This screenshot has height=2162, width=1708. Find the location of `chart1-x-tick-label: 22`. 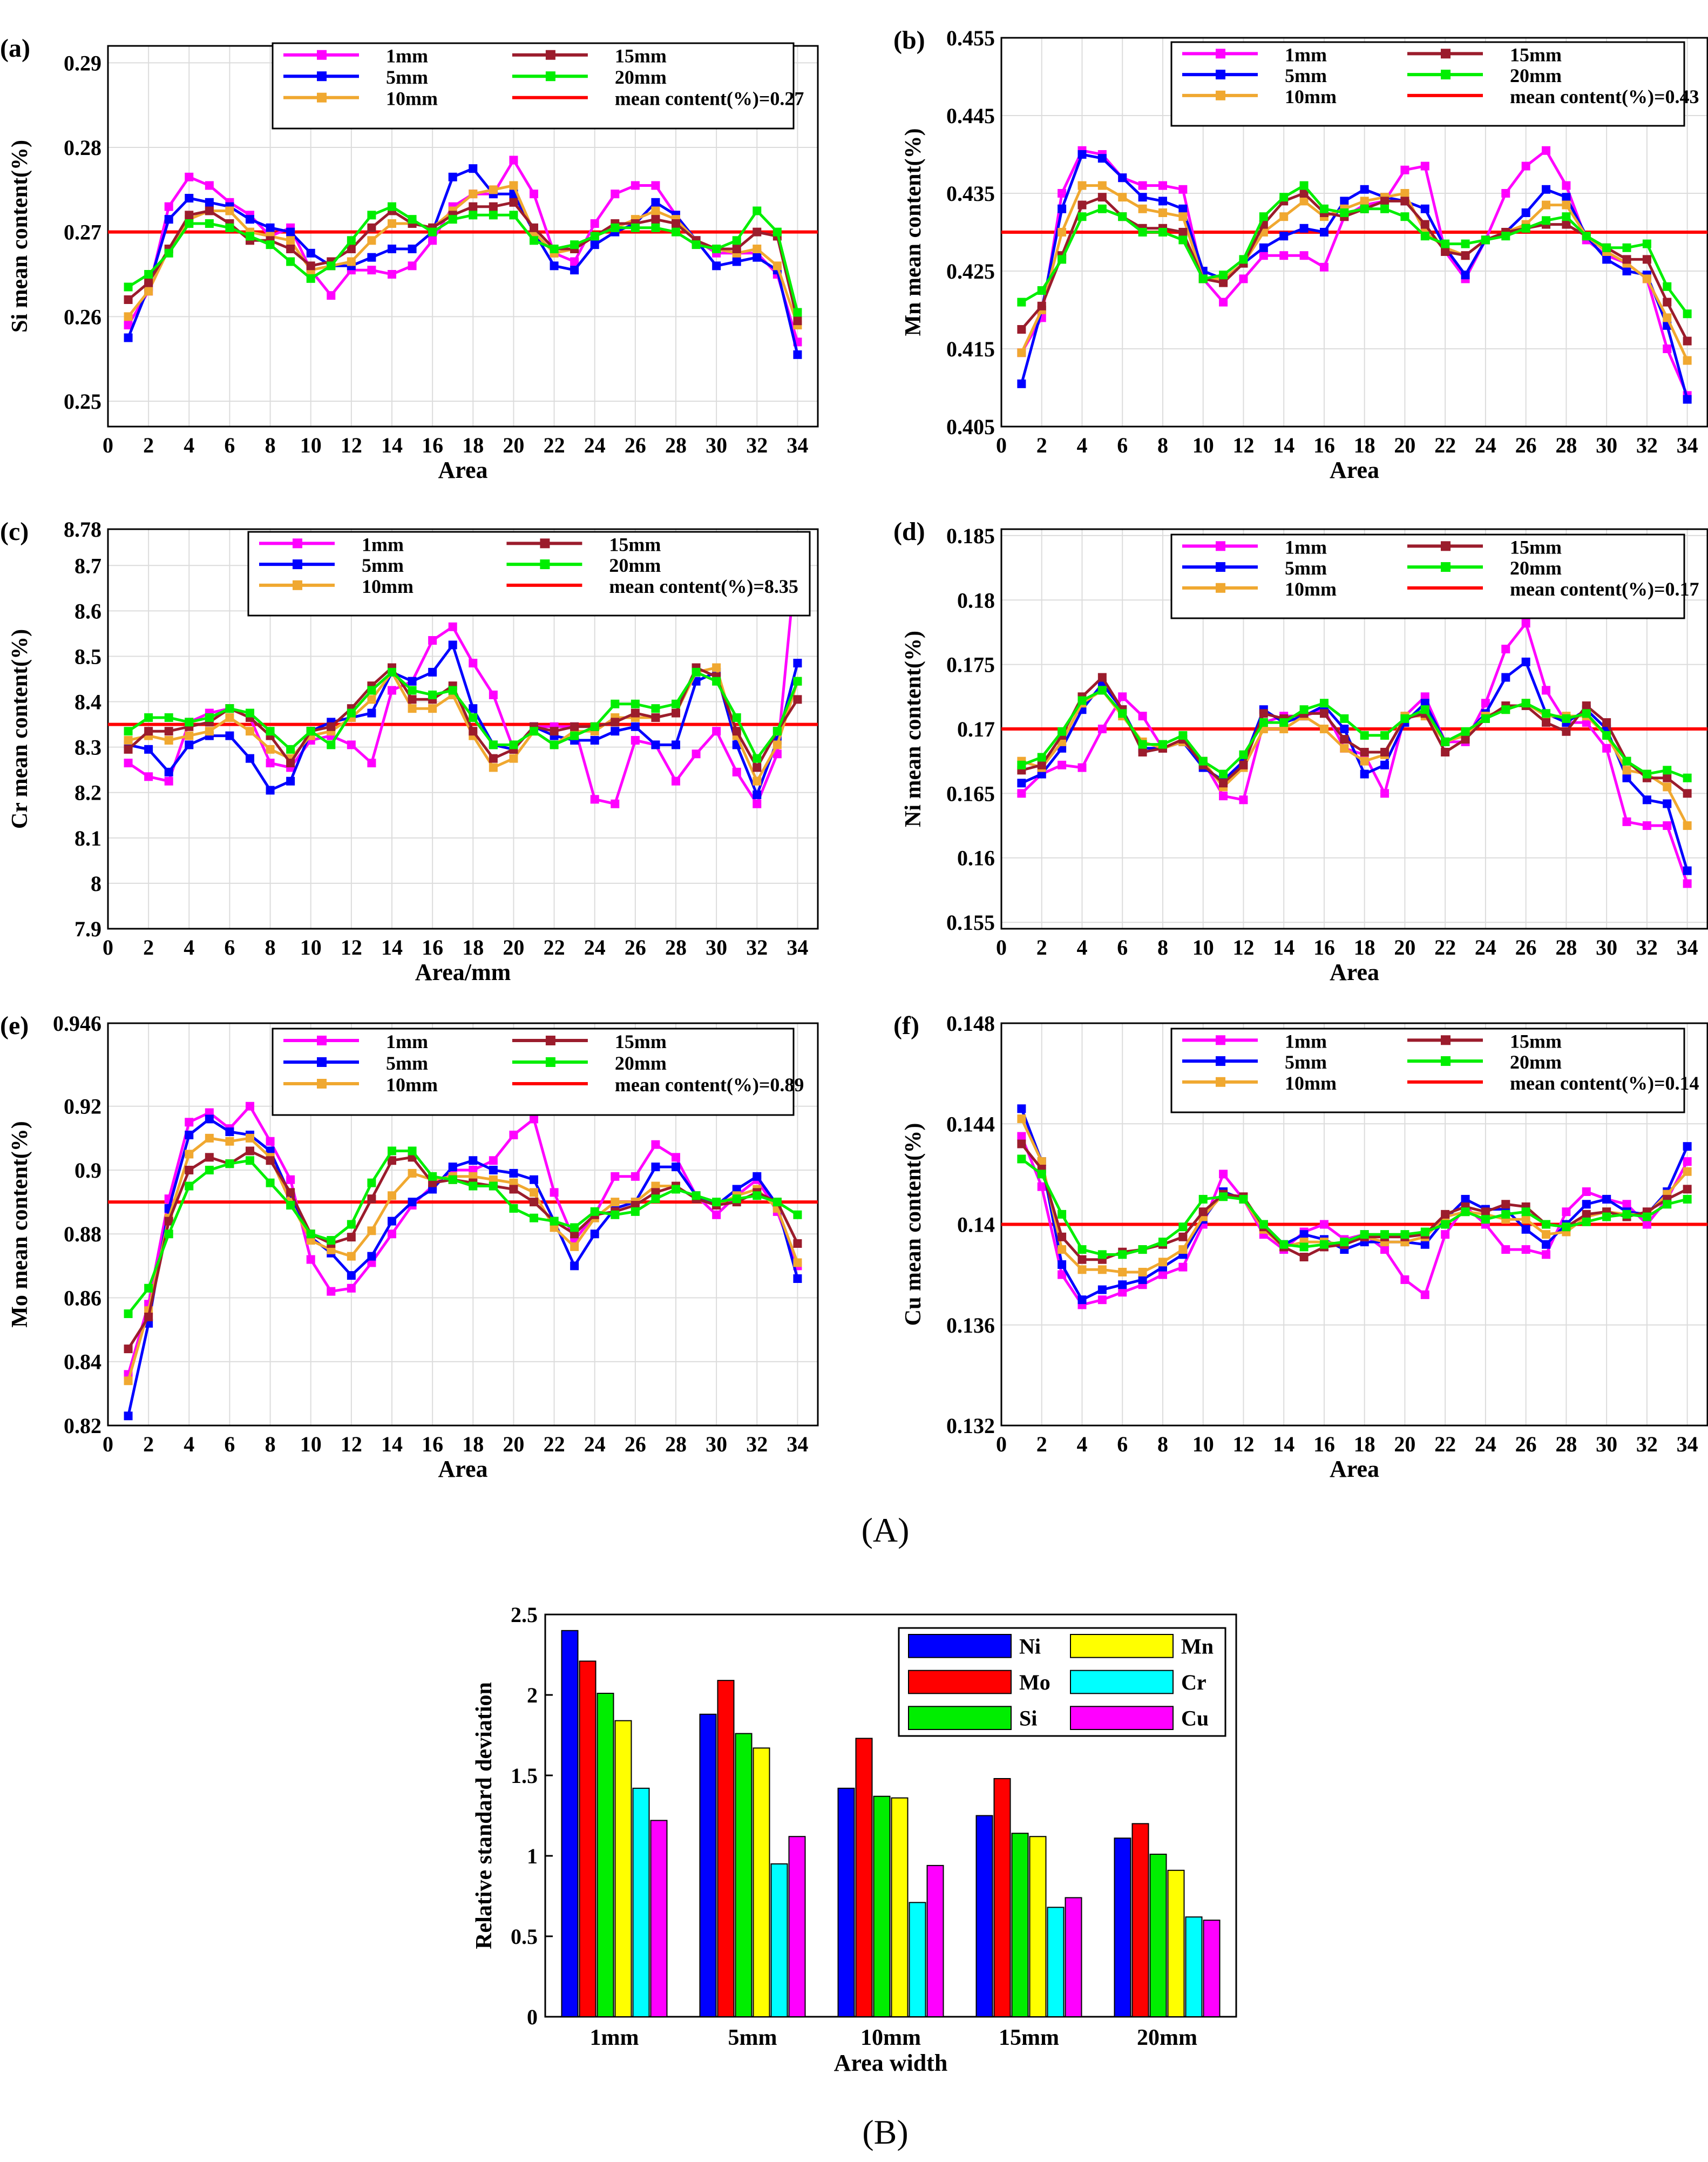

chart1-x-tick-label: 22 is located at coordinates (1445, 445).